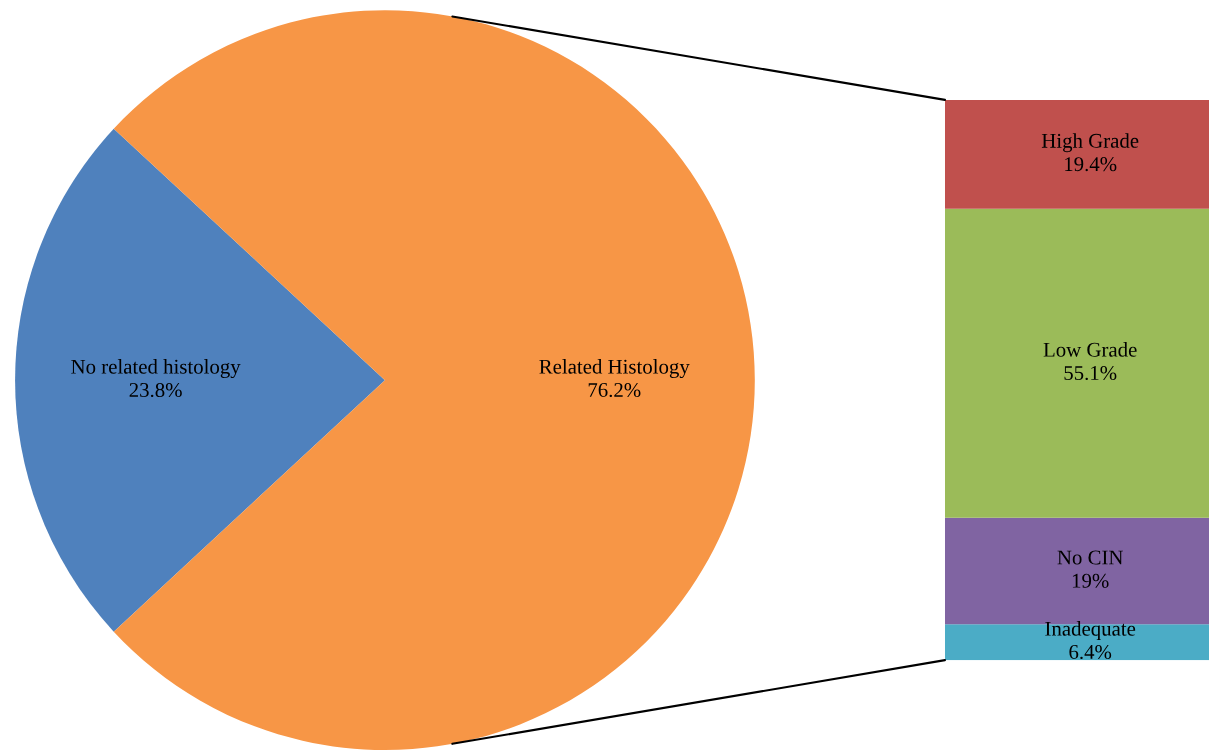  Describe the element at coordinates (614, 390) in the screenshot. I see `data-label: 76.2%` at that location.